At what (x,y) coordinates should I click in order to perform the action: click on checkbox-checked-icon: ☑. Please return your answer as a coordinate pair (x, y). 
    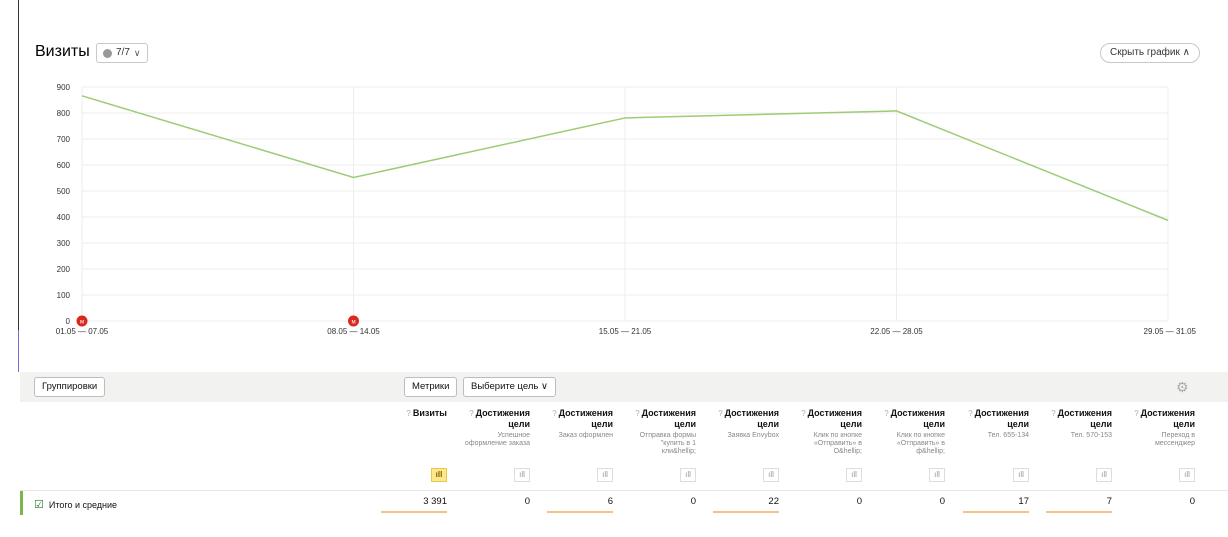
    Looking at the image, I should click on (39, 505).